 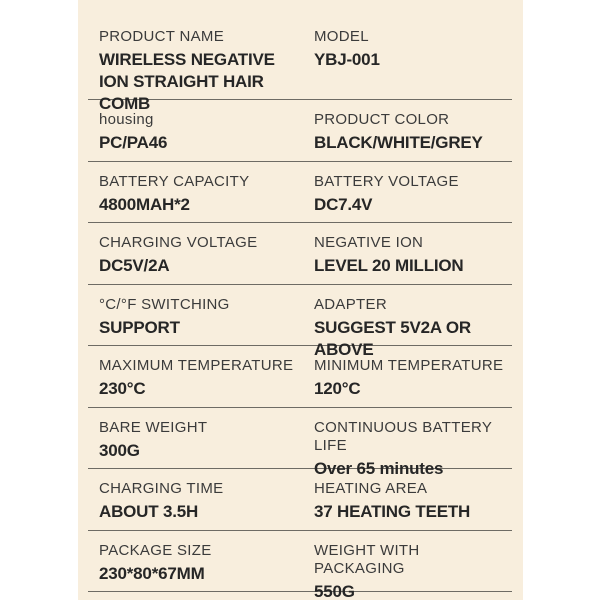 What do you see at coordinates (206, 512) in the screenshot?
I see `spec-value: ABOUT 3.5H` at bounding box center [206, 512].